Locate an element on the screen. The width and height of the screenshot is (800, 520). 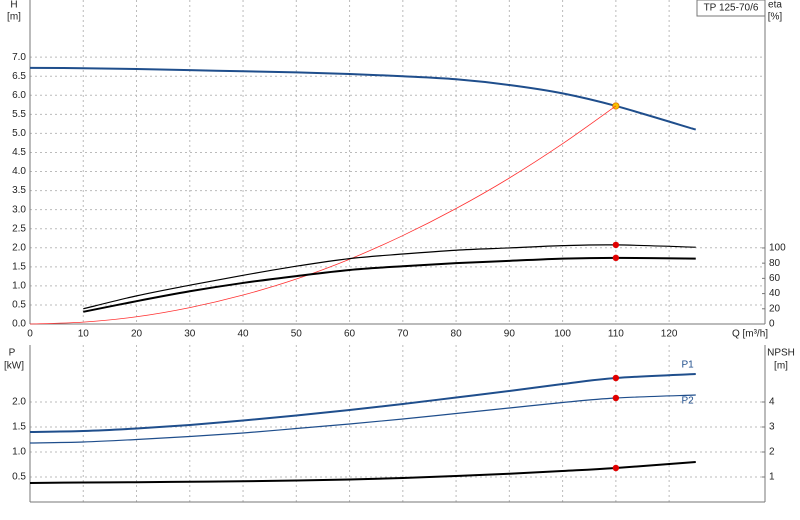
x-axis-label: Q [m³/h] is located at coordinates (750, 334).